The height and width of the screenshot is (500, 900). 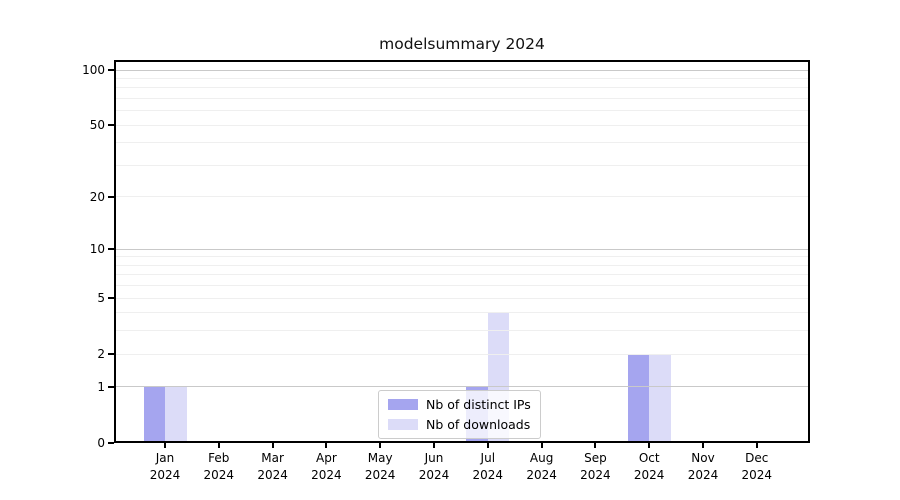 I want to click on chart-title: modelsummary 2024, so click(x=462, y=44).